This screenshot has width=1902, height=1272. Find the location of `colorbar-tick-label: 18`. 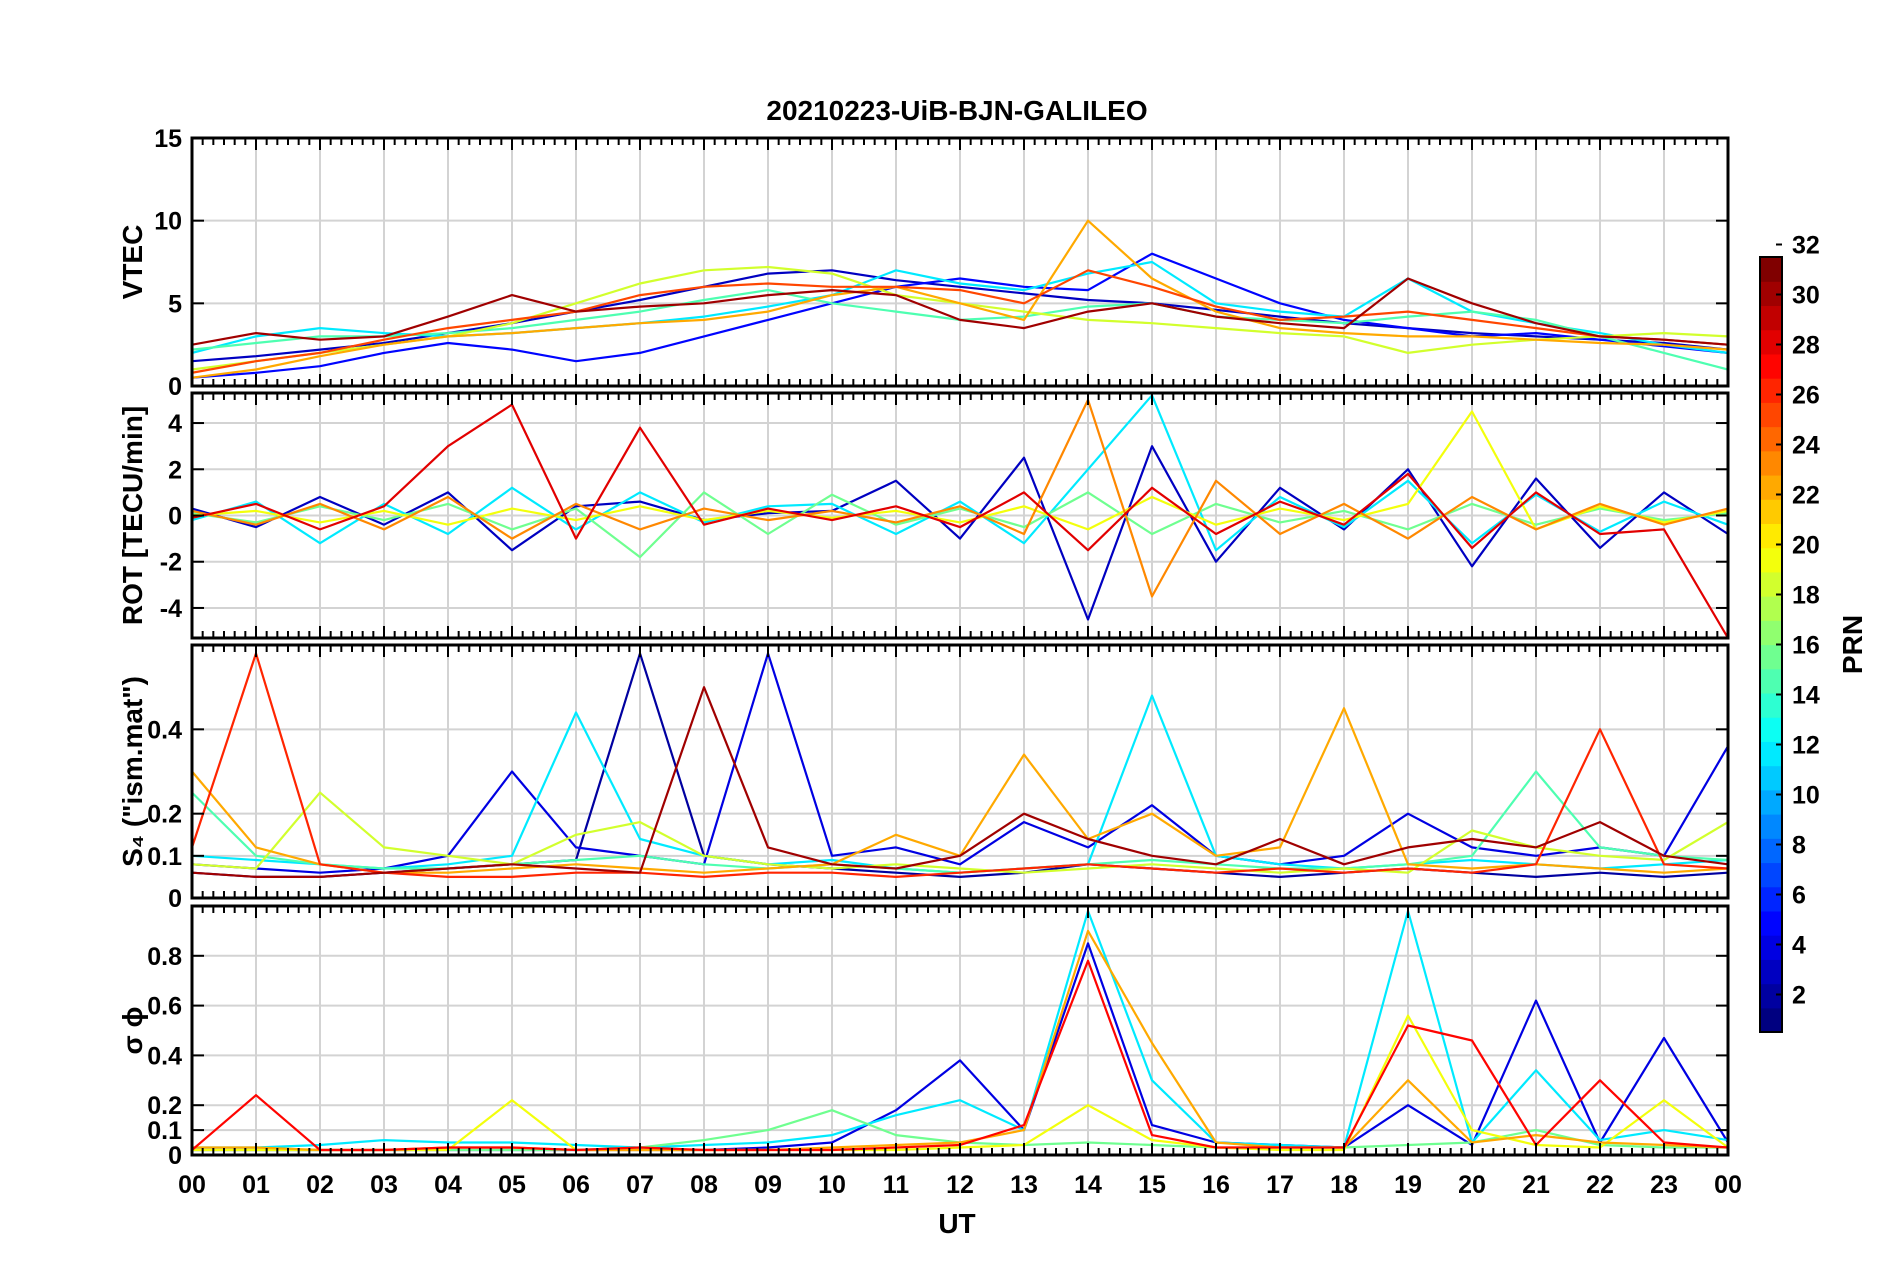

colorbar-tick-label: 18 is located at coordinates (1806, 596).